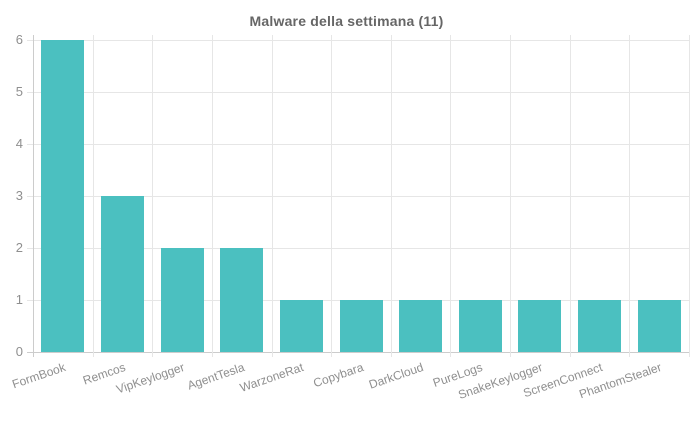 This screenshot has width=693, height=421. I want to click on y-axis-tick-label: 5, so click(19, 91).